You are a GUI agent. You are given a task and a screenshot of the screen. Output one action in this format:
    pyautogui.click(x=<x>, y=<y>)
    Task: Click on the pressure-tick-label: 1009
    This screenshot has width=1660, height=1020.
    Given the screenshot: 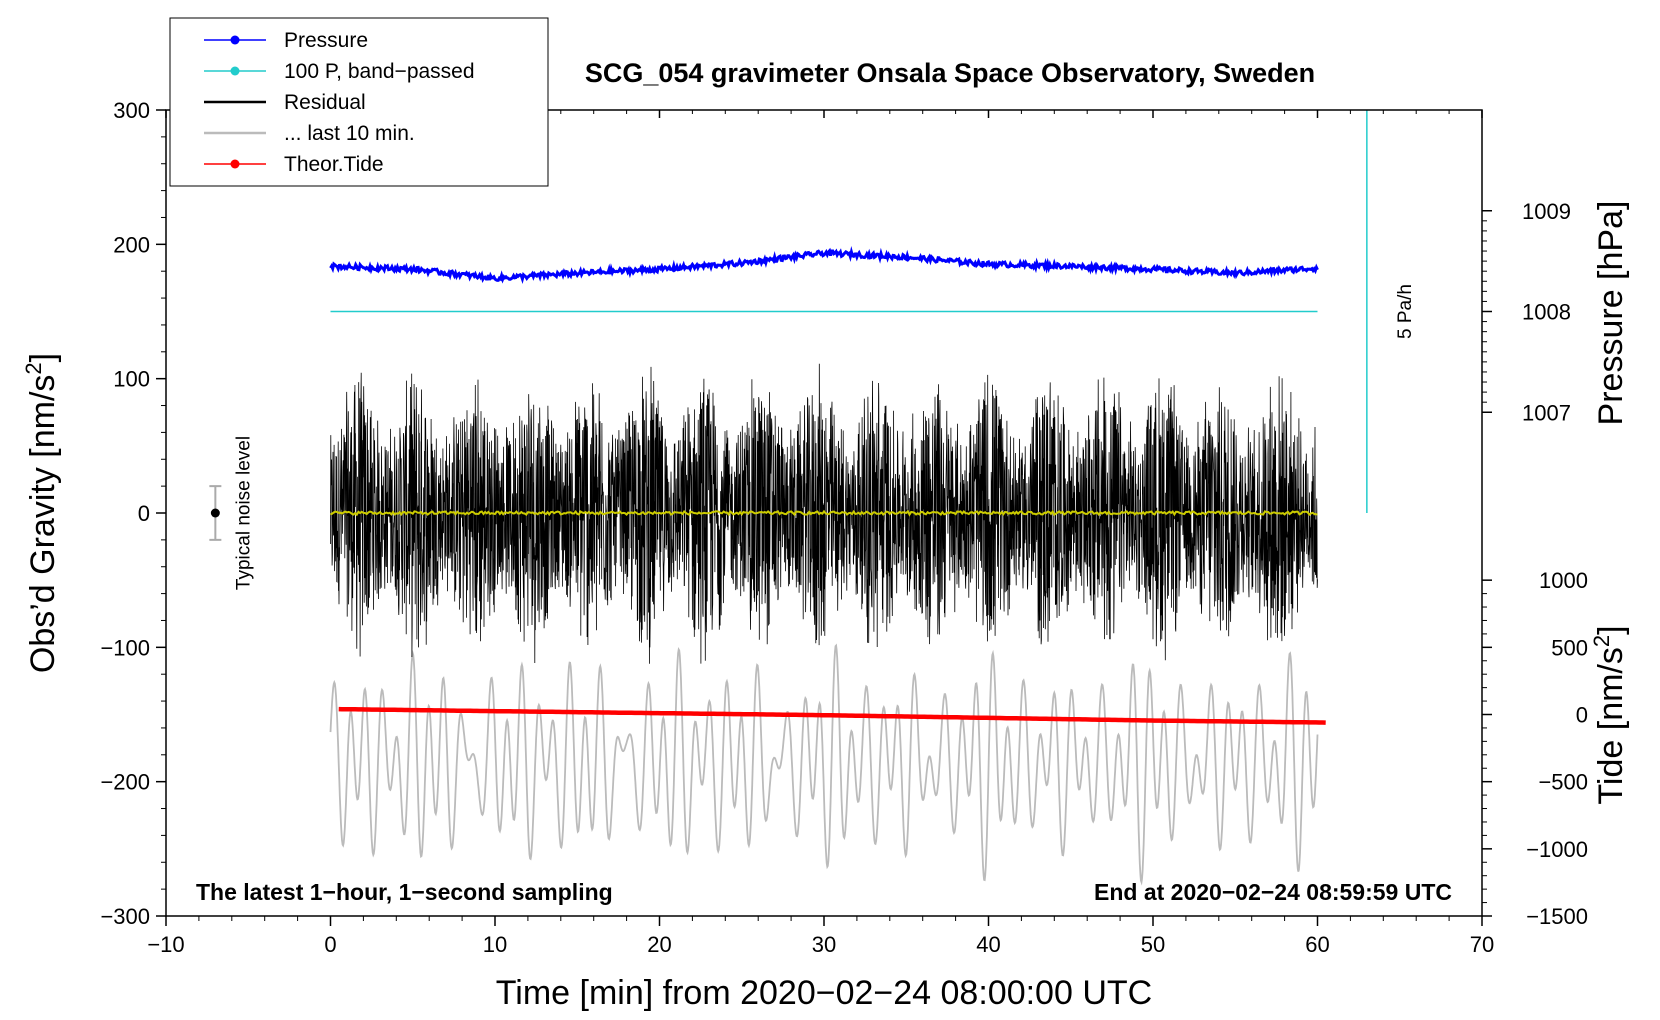 What is the action you would take?
    pyautogui.click(x=1546, y=211)
    